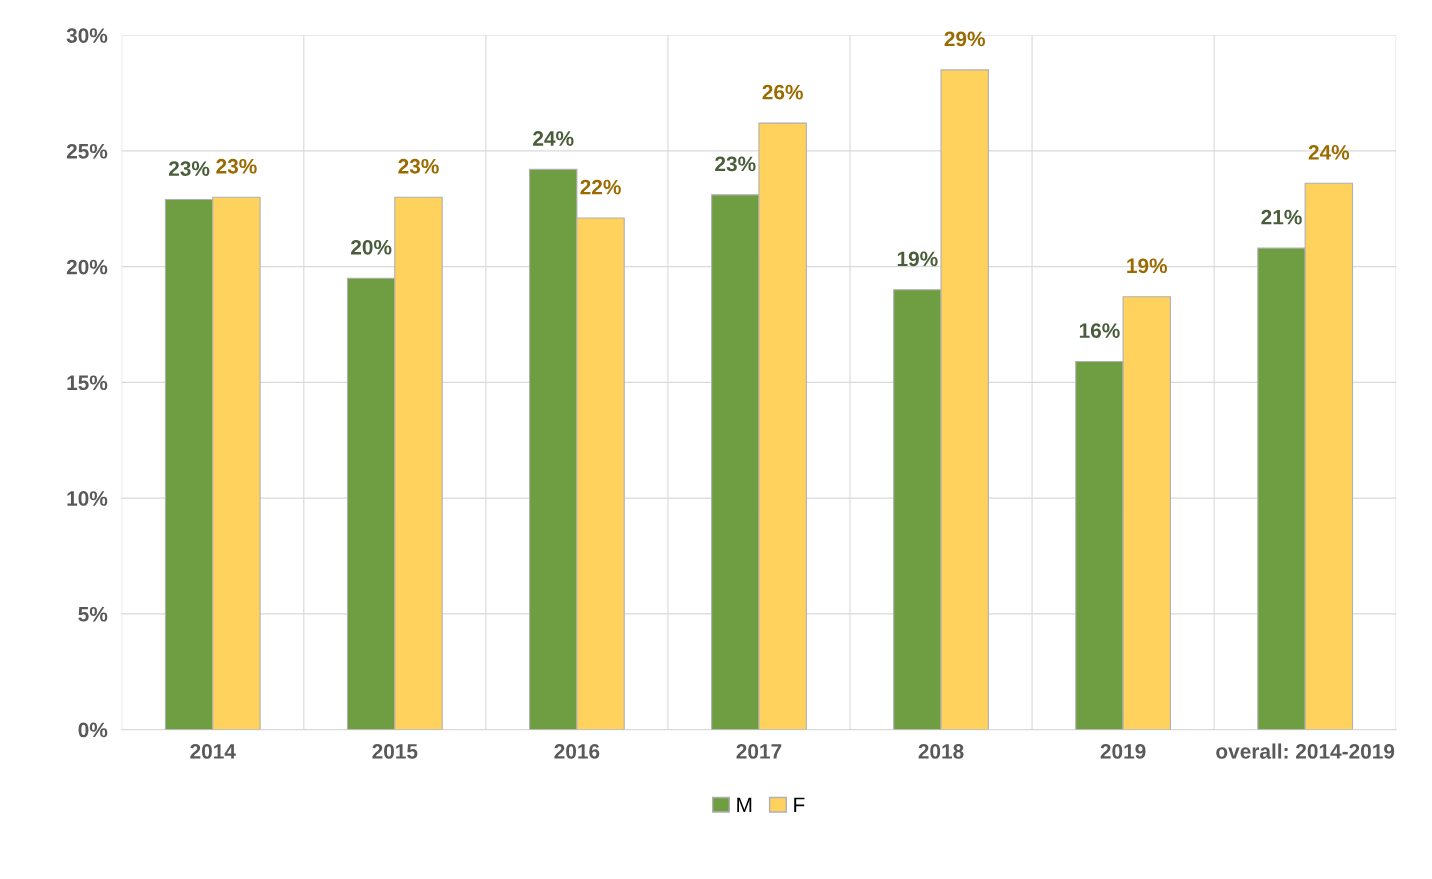 This screenshot has width=1432, height=879. What do you see at coordinates (87, 151) in the screenshot?
I see `y-tick-label: 25%` at bounding box center [87, 151].